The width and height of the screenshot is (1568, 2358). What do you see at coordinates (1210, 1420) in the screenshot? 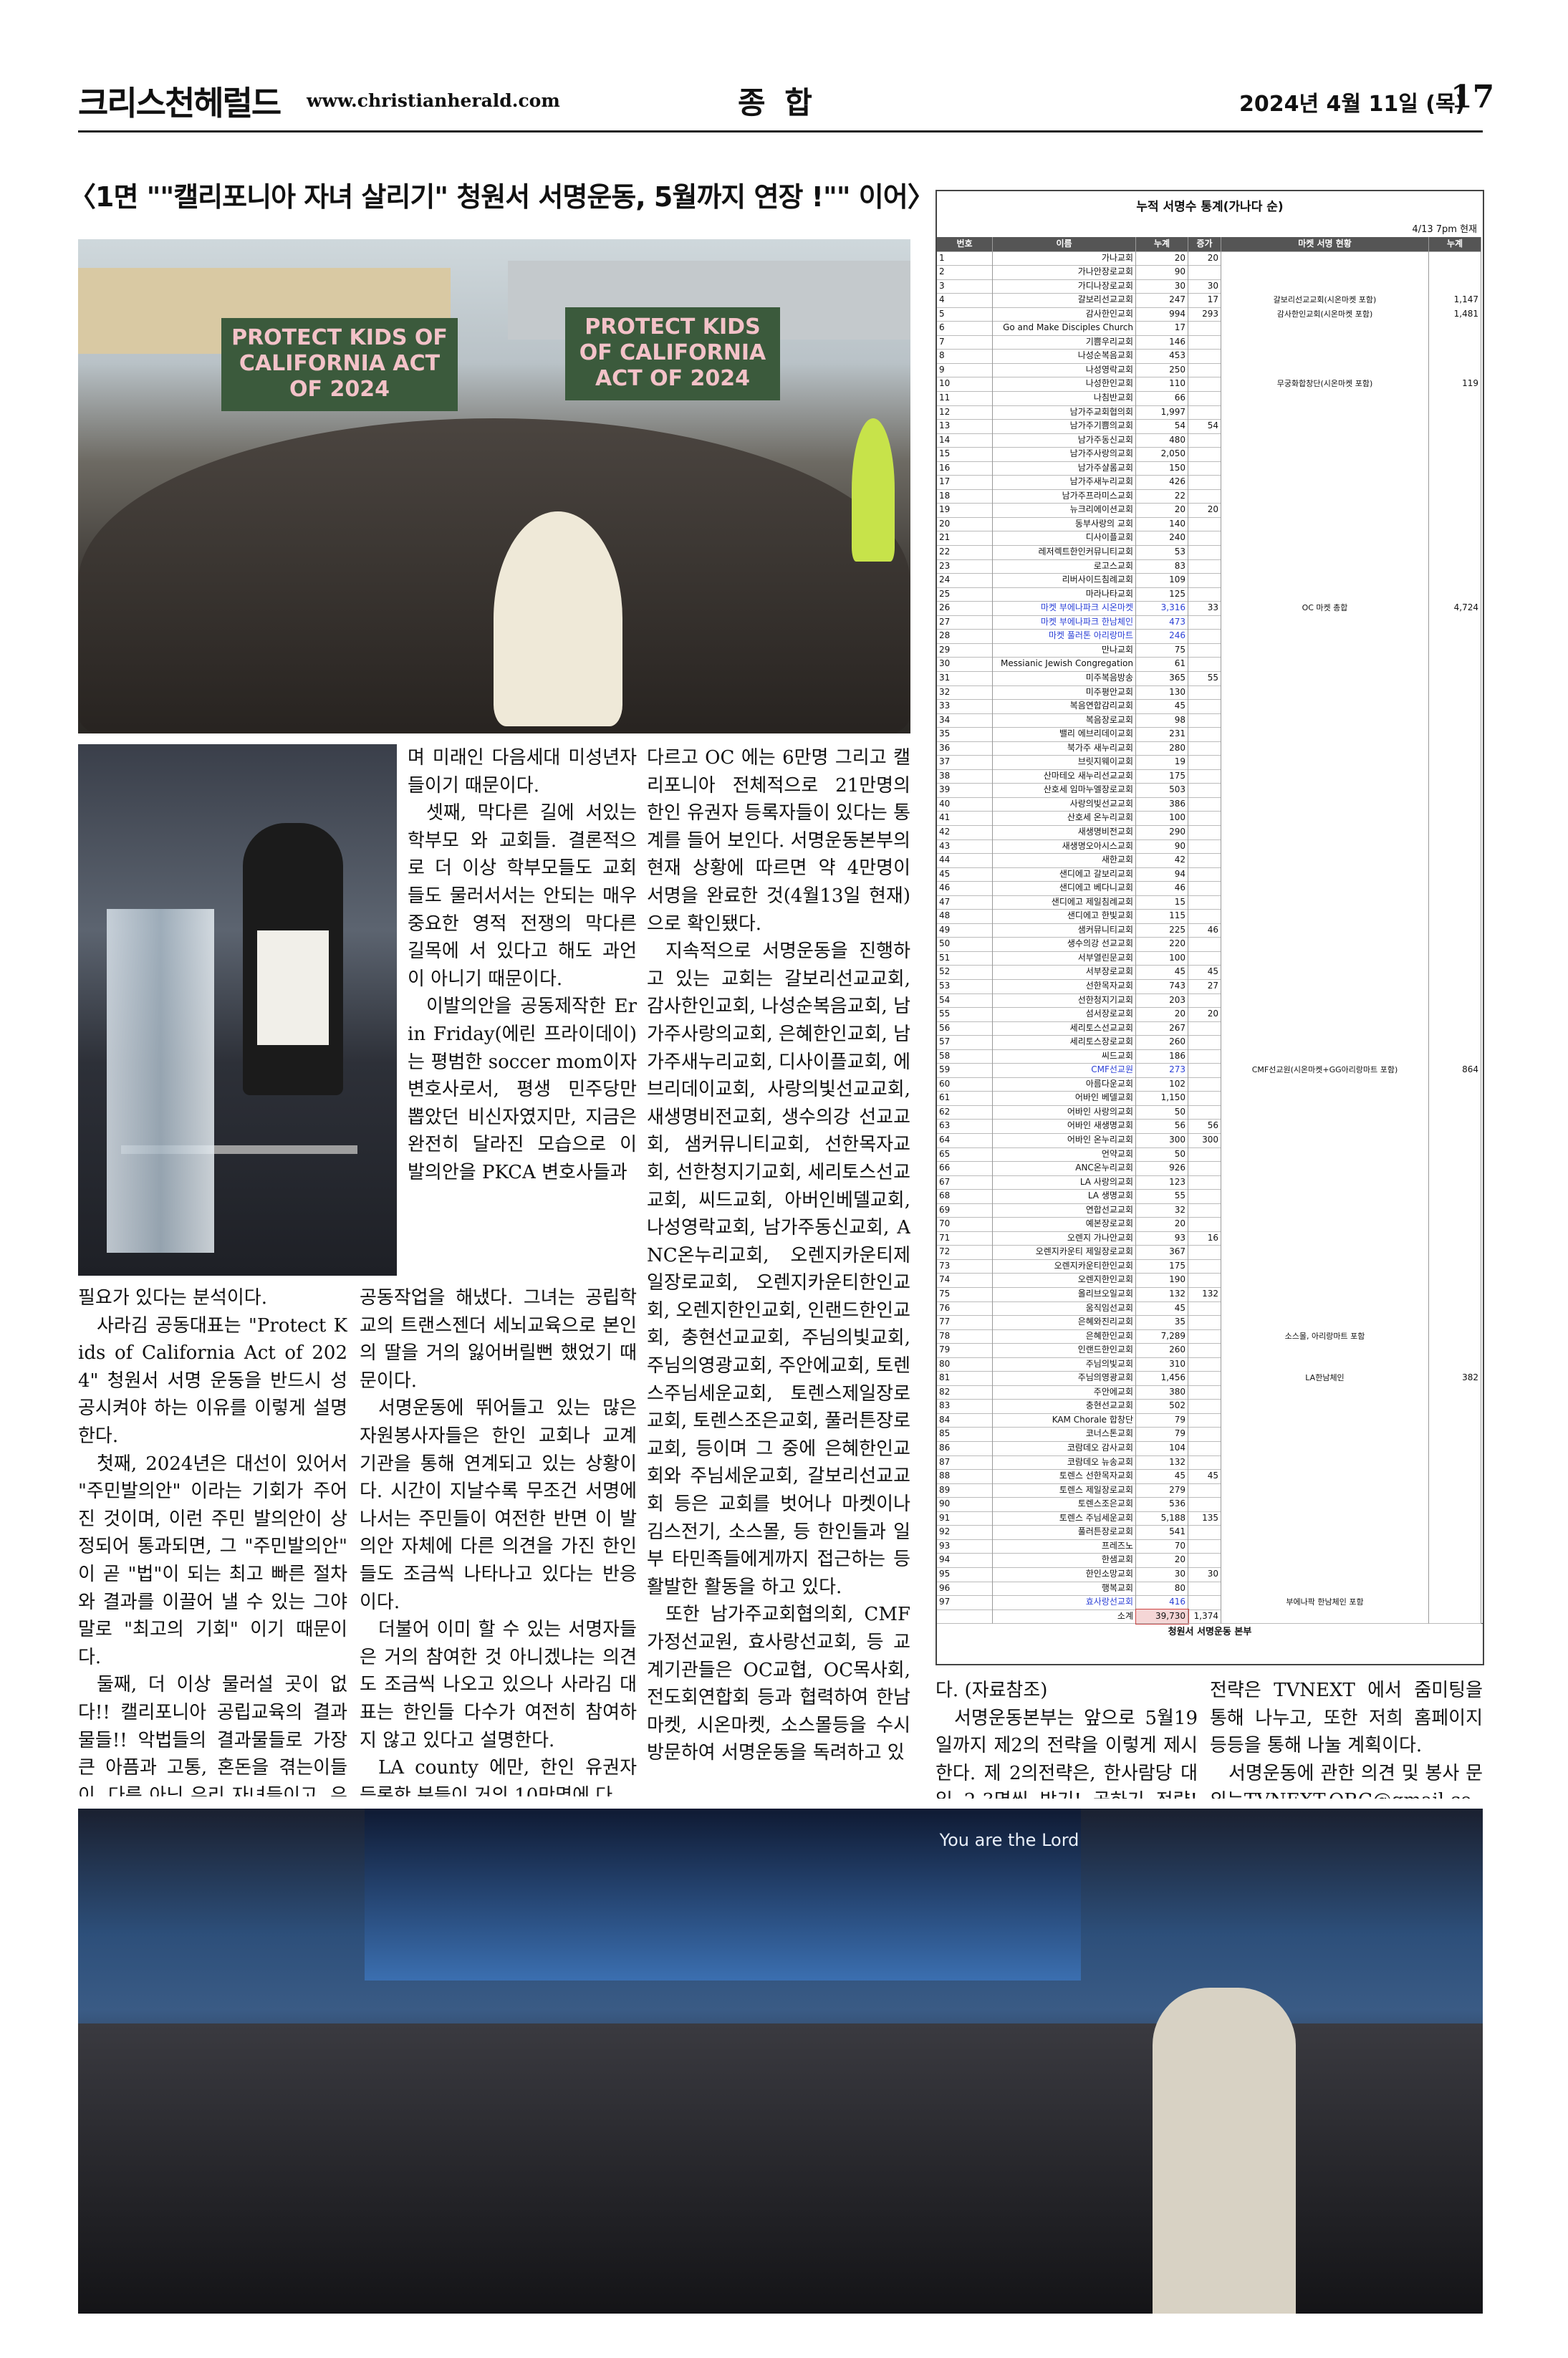
I see `table-row: 84 KAM Chorale 합창단 79` at bounding box center [1210, 1420].